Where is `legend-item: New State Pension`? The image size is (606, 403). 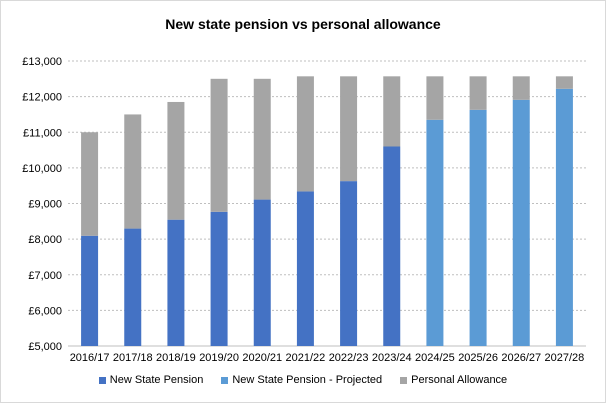
legend-item: New State Pension is located at coordinates (151, 380).